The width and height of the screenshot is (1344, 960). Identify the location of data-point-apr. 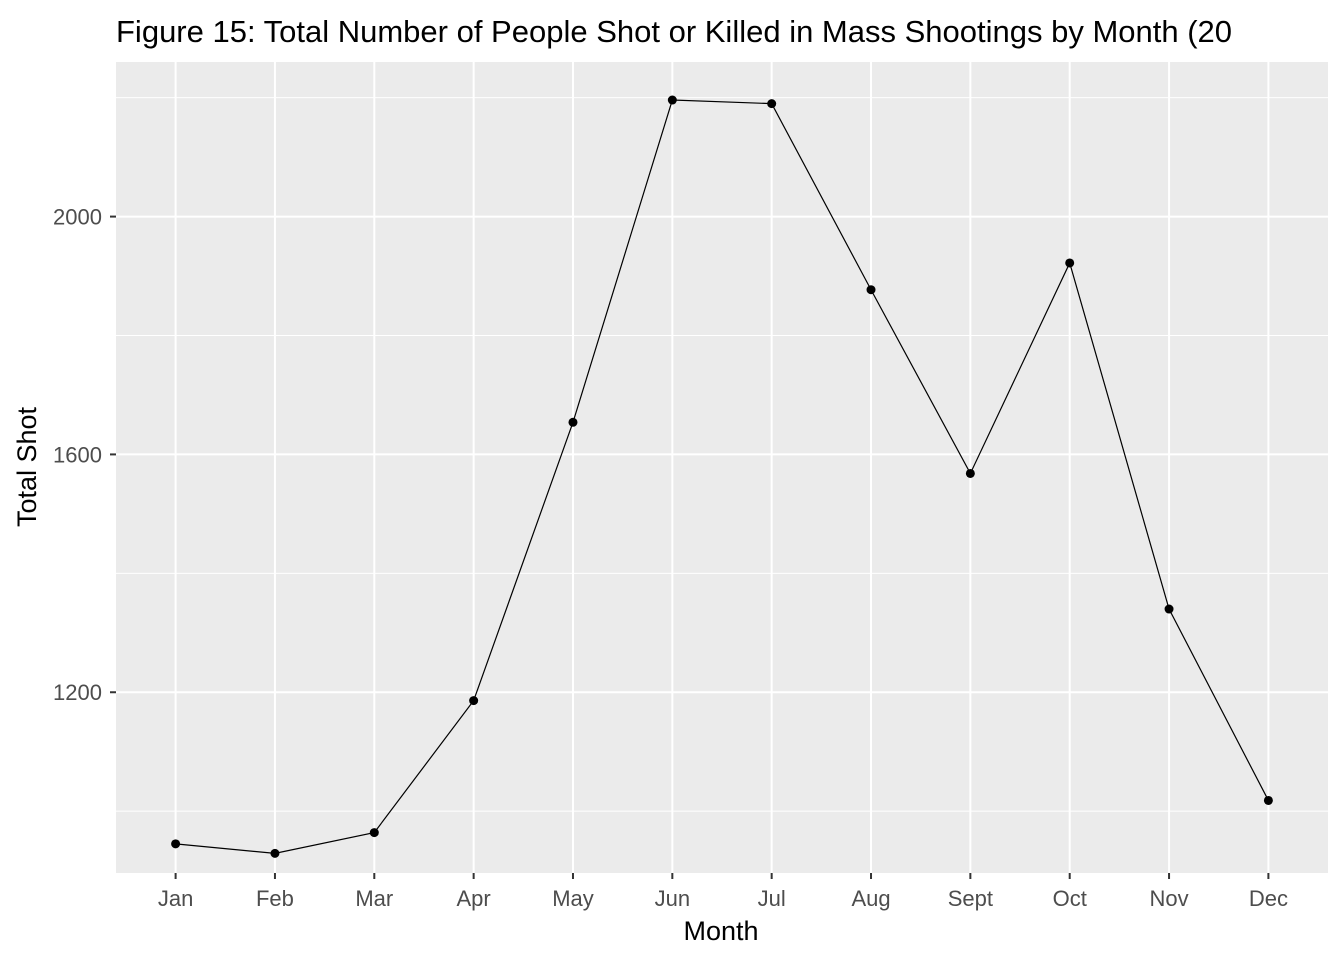
(474, 701).